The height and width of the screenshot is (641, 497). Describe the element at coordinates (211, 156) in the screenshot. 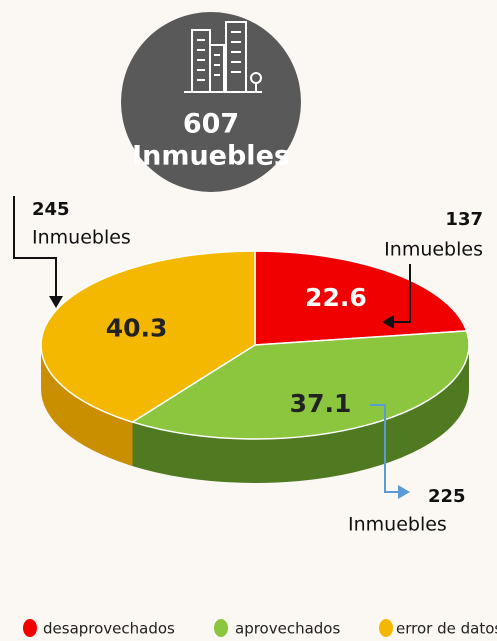

I see `total-label: Inmuebles` at that location.